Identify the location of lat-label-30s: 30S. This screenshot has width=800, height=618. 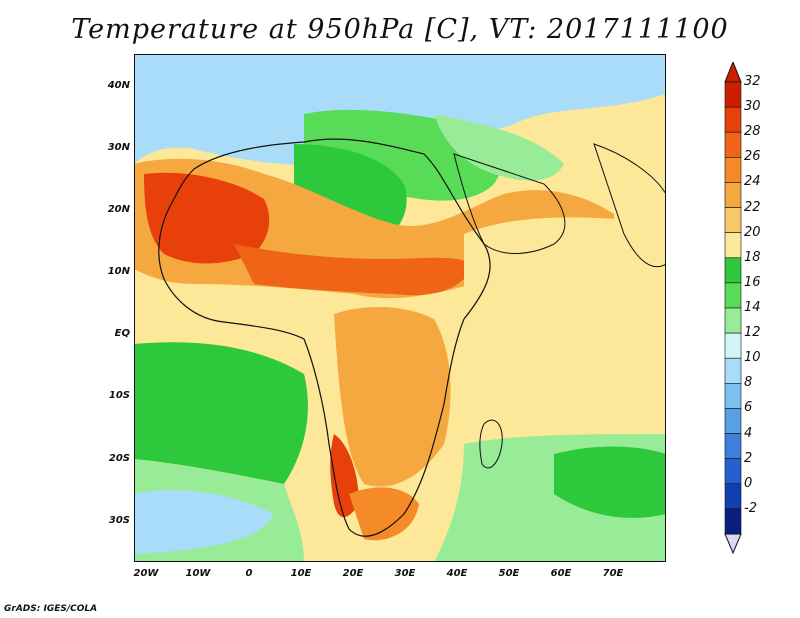
(119, 520).